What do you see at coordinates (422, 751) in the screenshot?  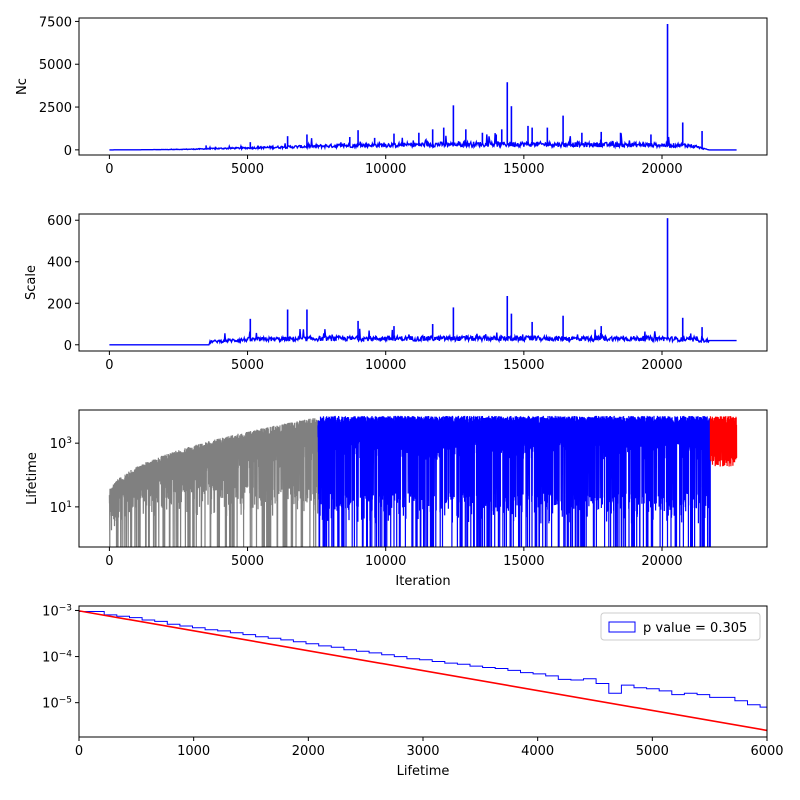 I see `x-tick-label: 3000` at bounding box center [422, 751].